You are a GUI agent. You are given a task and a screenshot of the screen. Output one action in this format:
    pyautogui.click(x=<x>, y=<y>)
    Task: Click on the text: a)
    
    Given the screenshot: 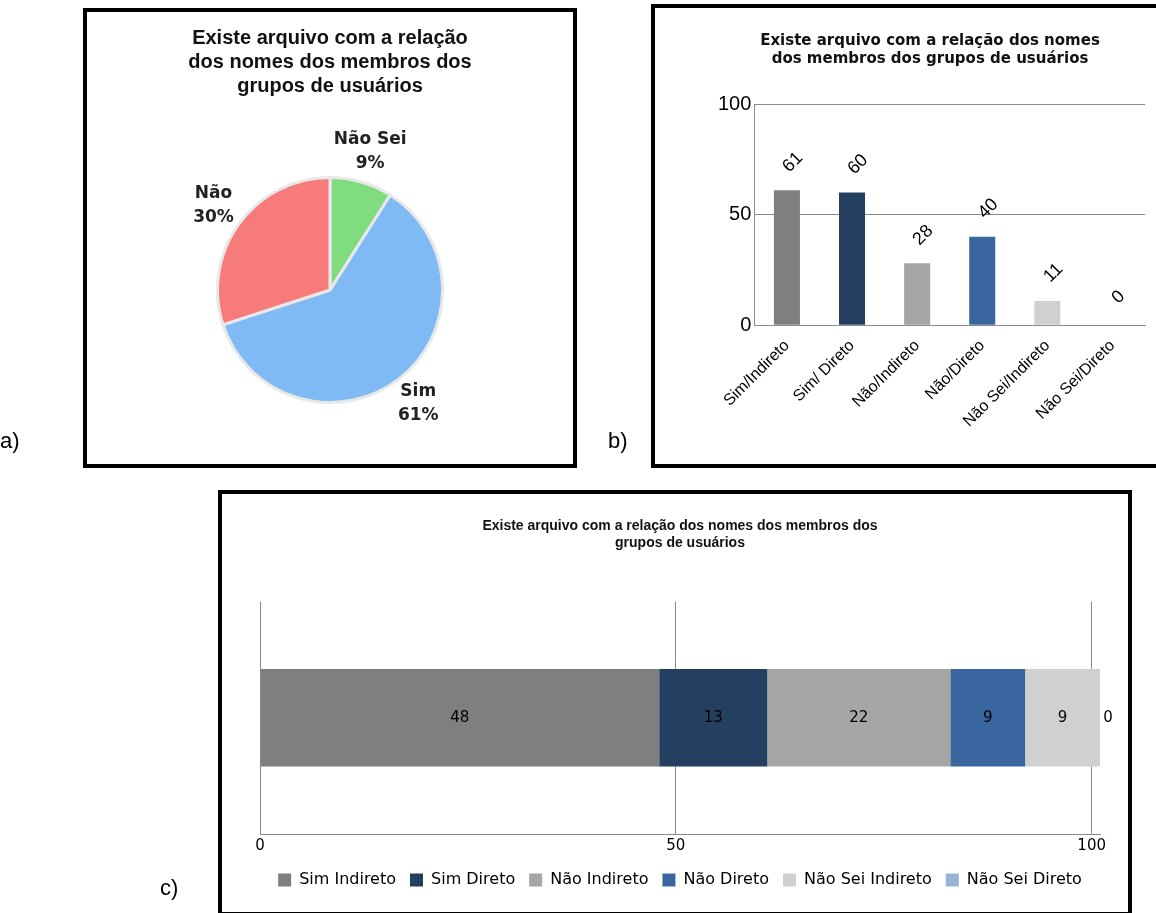 What is the action you would take?
    pyautogui.click(x=10, y=441)
    